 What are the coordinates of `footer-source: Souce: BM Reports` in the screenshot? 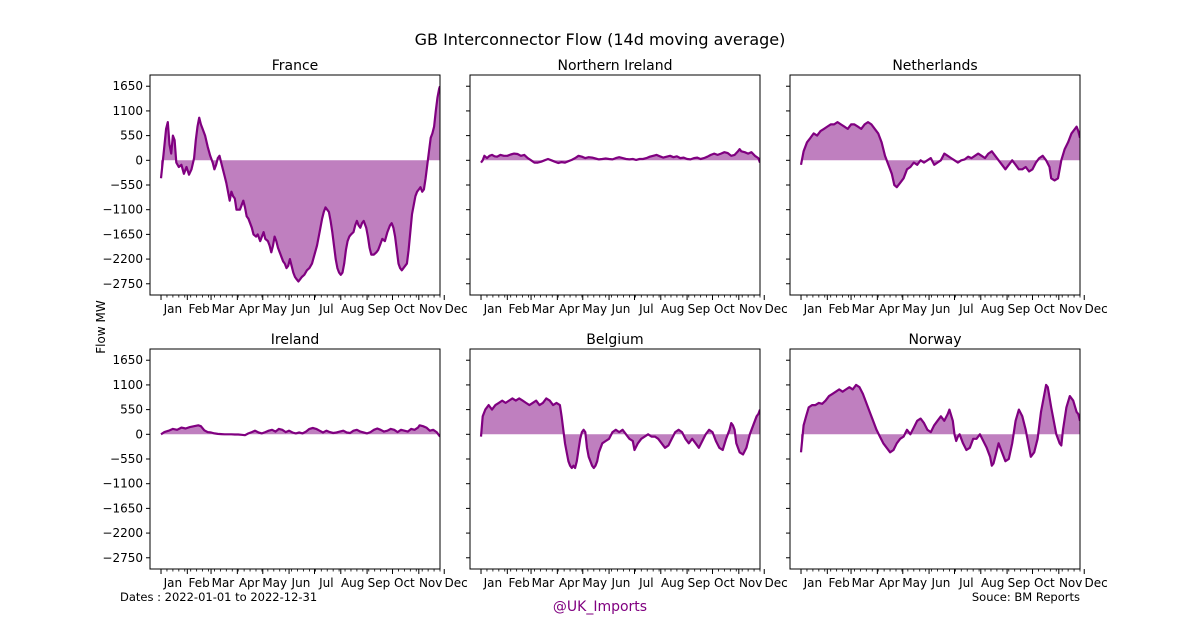 It's located at (1026, 597).